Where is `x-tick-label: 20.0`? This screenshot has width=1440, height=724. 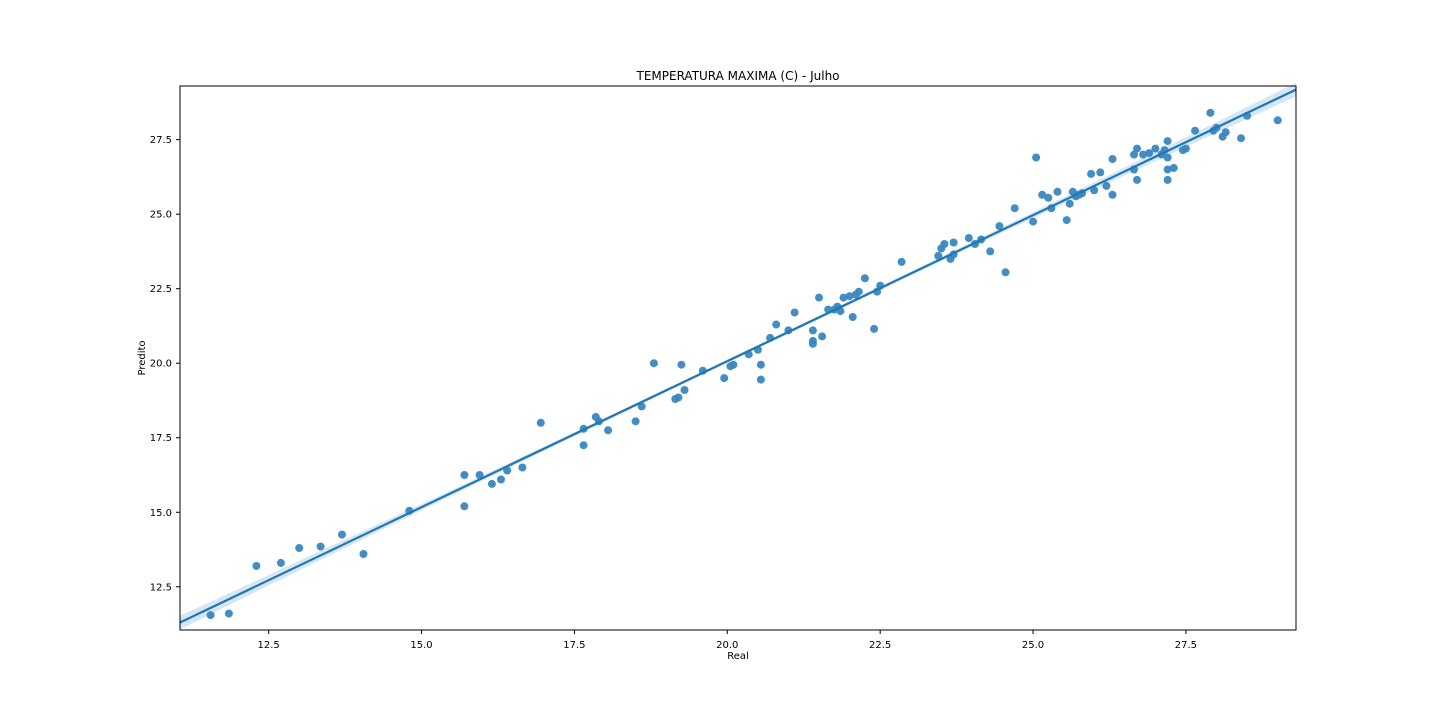
x-tick-label: 20.0 is located at coordinates (727, 645).